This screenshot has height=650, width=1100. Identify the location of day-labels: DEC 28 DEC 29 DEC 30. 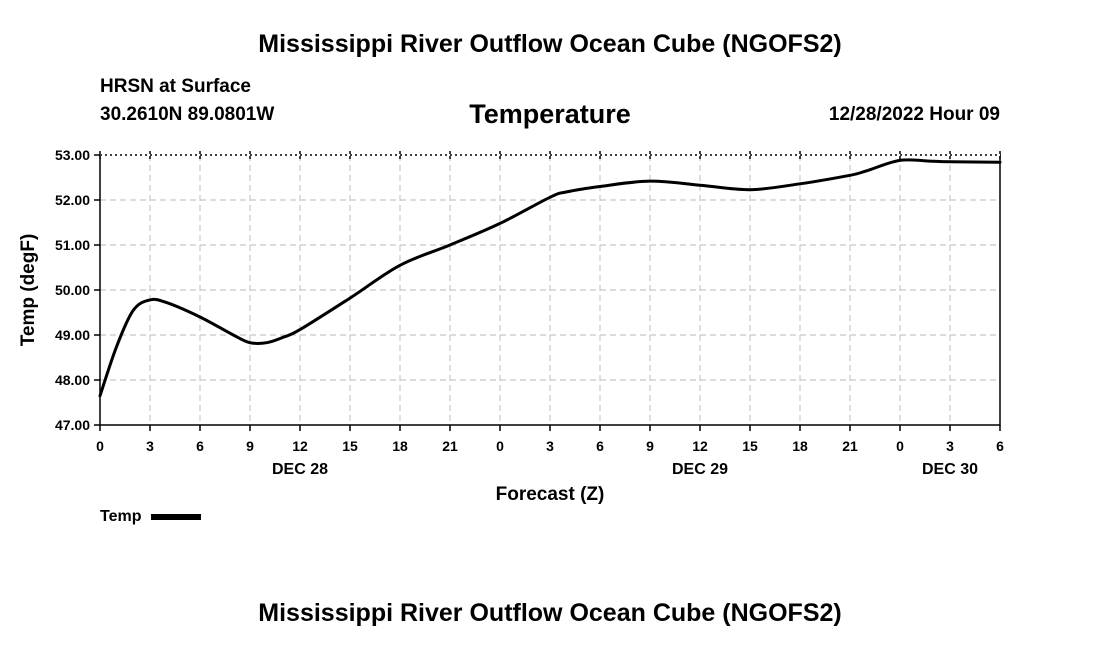
(625, 469).